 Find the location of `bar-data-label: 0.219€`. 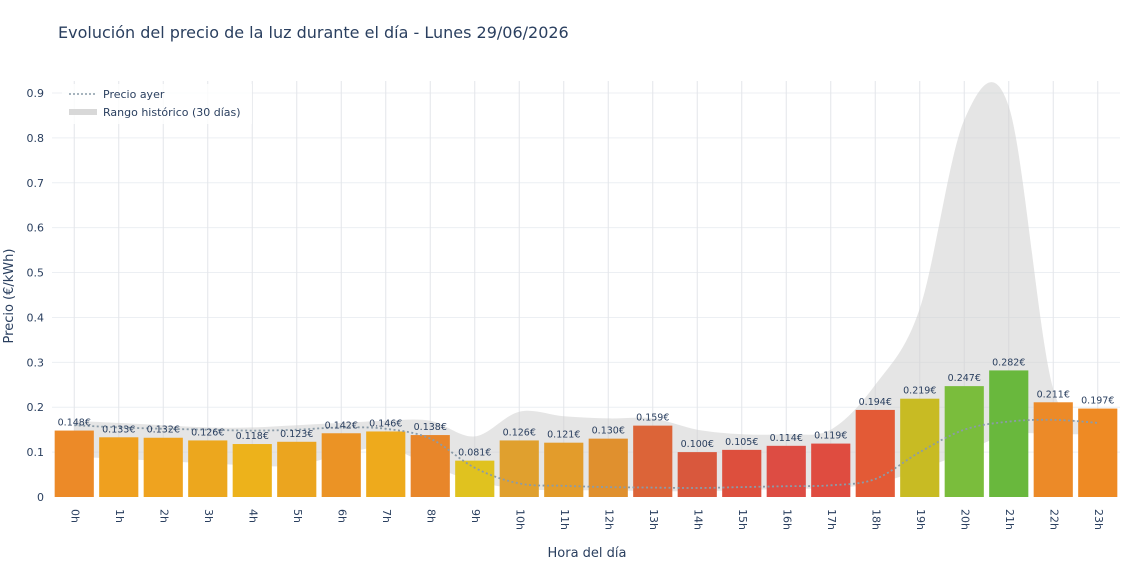

bar-data-label: 0.219€ is located at coordinates (919, 391).